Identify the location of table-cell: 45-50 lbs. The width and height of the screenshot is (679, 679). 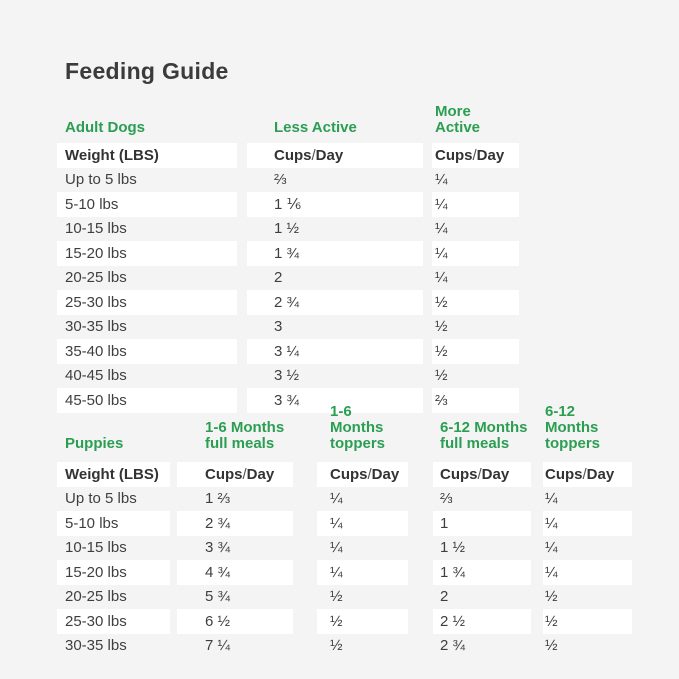
(147, 400).